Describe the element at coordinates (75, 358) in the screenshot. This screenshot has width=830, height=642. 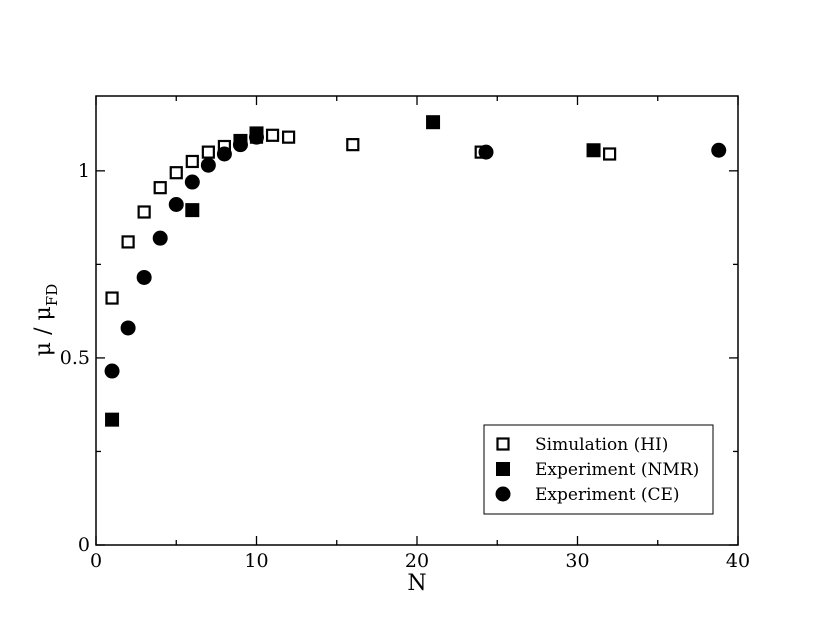
I see `y-tick-label: 0.5` at that location.